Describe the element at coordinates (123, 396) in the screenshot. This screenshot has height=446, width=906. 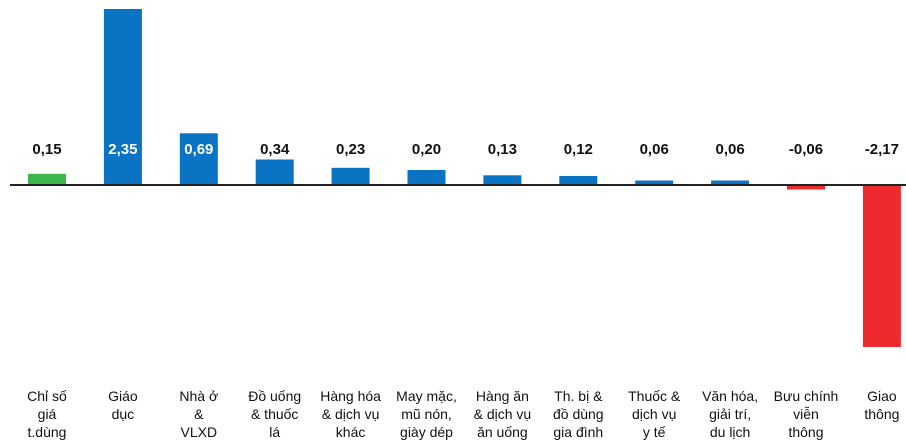
I see `category-label-line: Giáo` at that location.